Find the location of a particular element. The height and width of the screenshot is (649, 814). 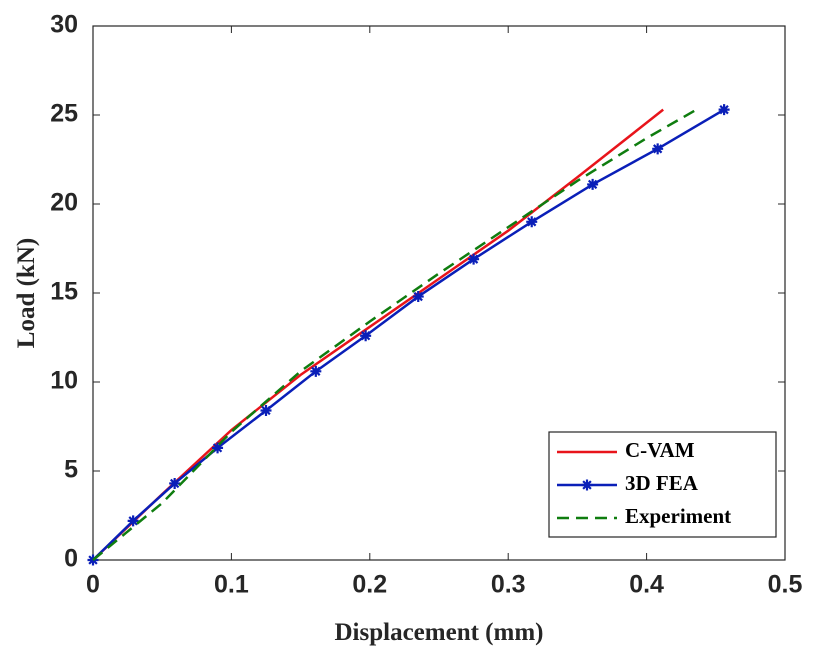

x-tick-label: 0.5 is located at coordinates (785, 585).